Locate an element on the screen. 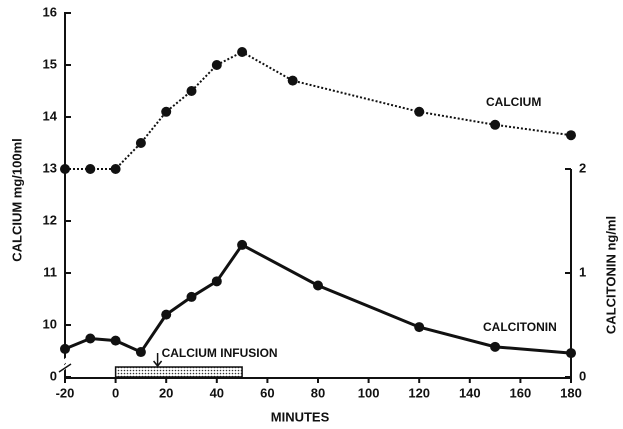 Image resolution: width=623 pixels, height=429 pixels. x-tick-label: 180 is located at coordinates (571, 392).